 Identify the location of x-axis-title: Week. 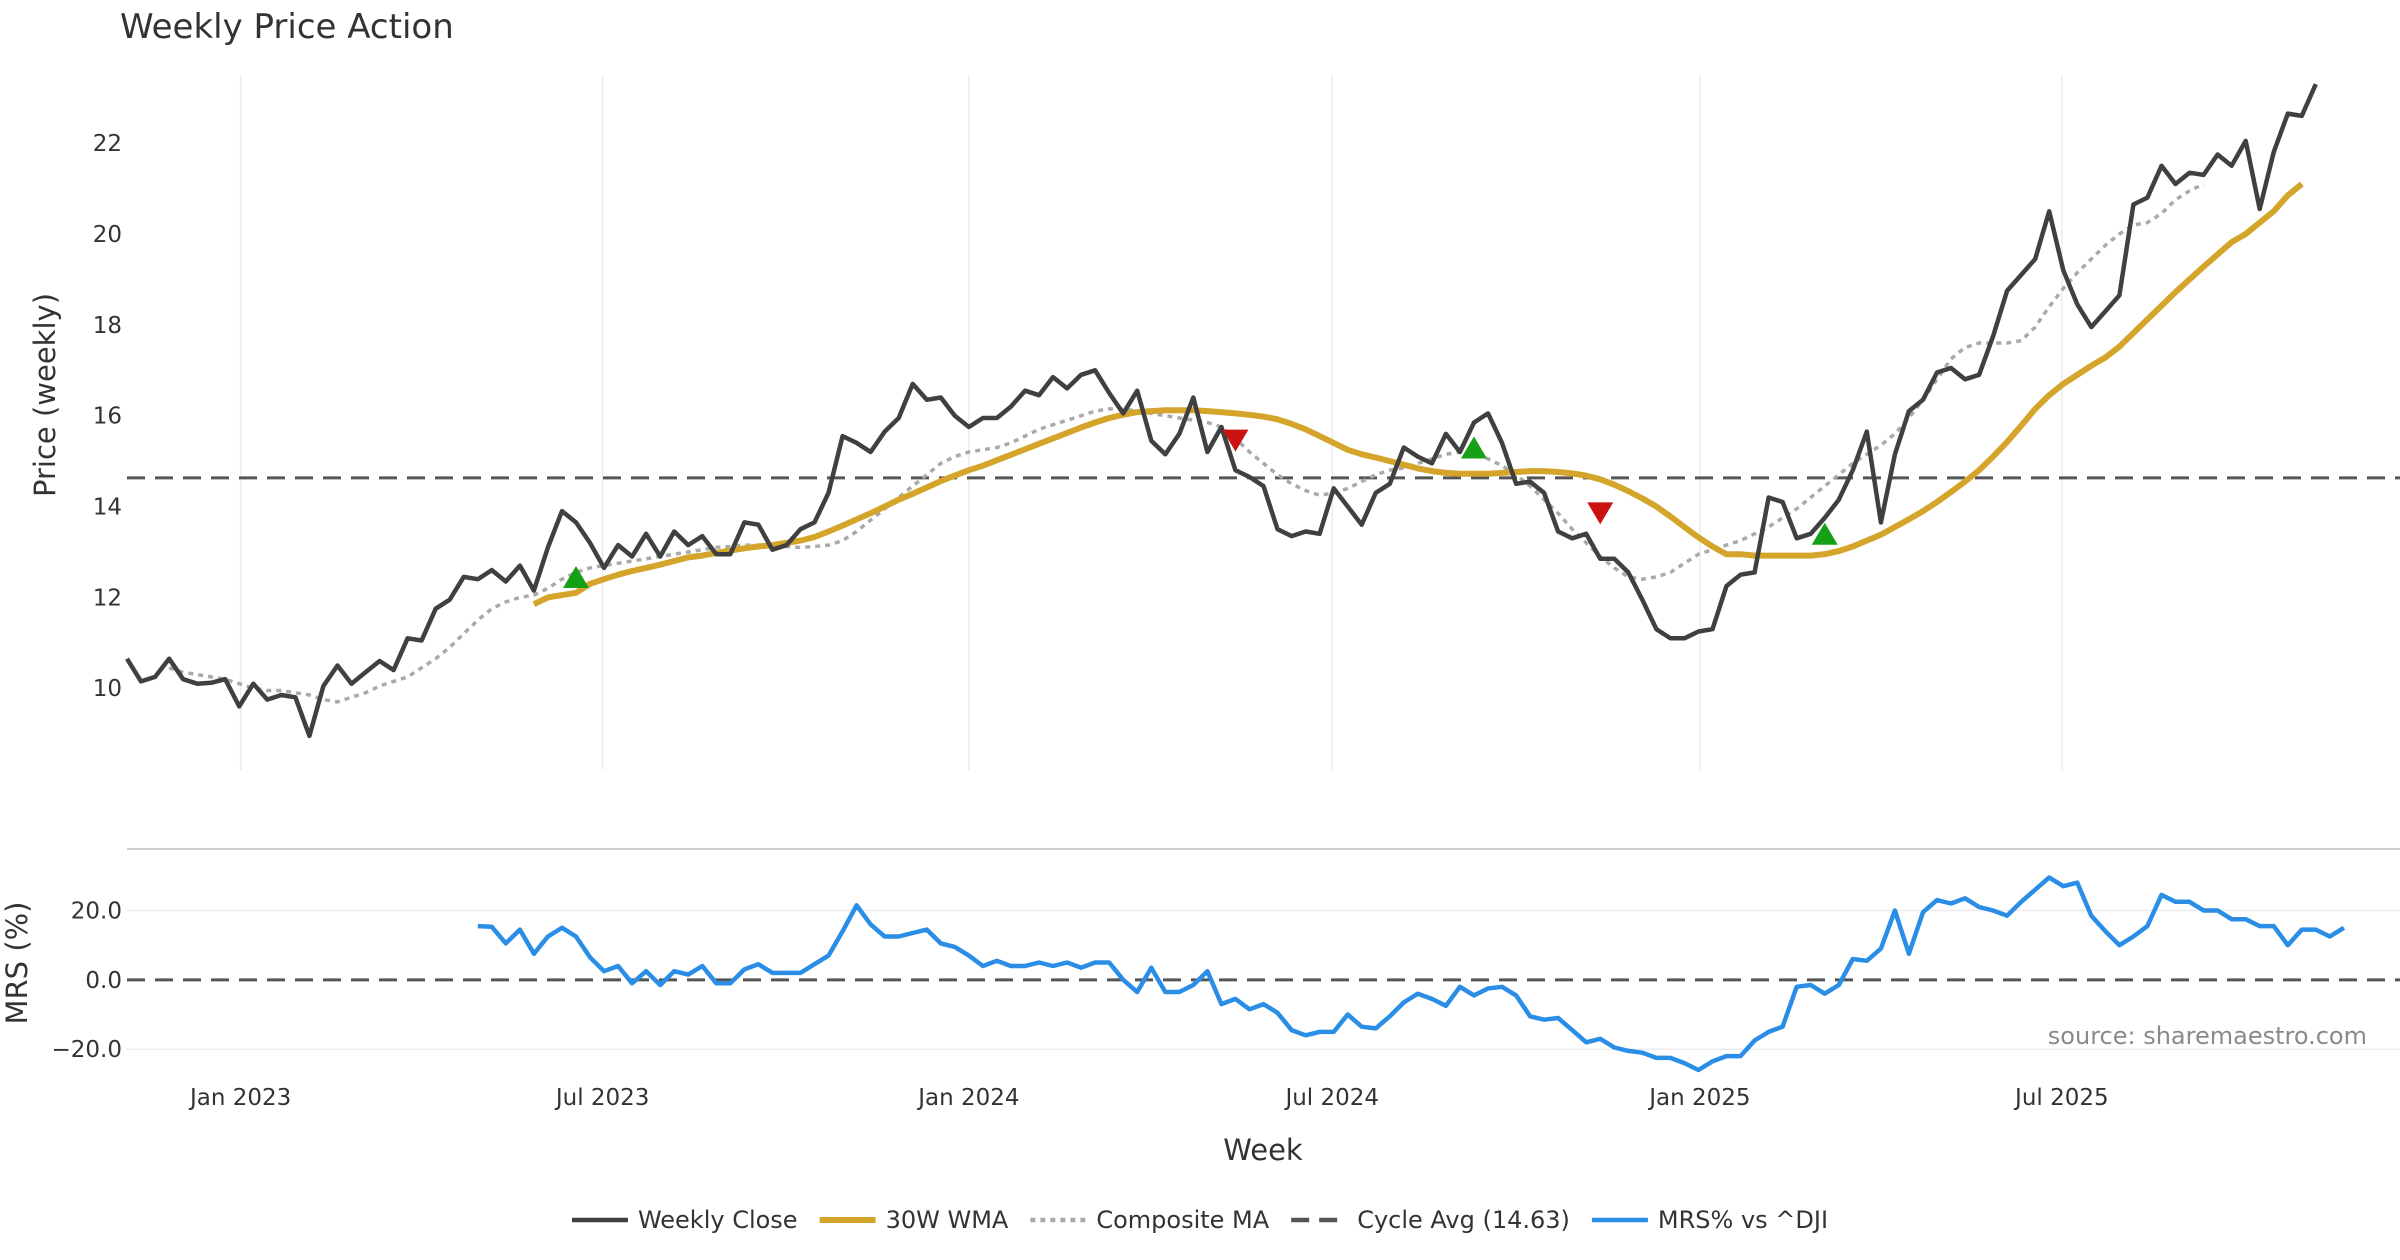
(1263, 1150).